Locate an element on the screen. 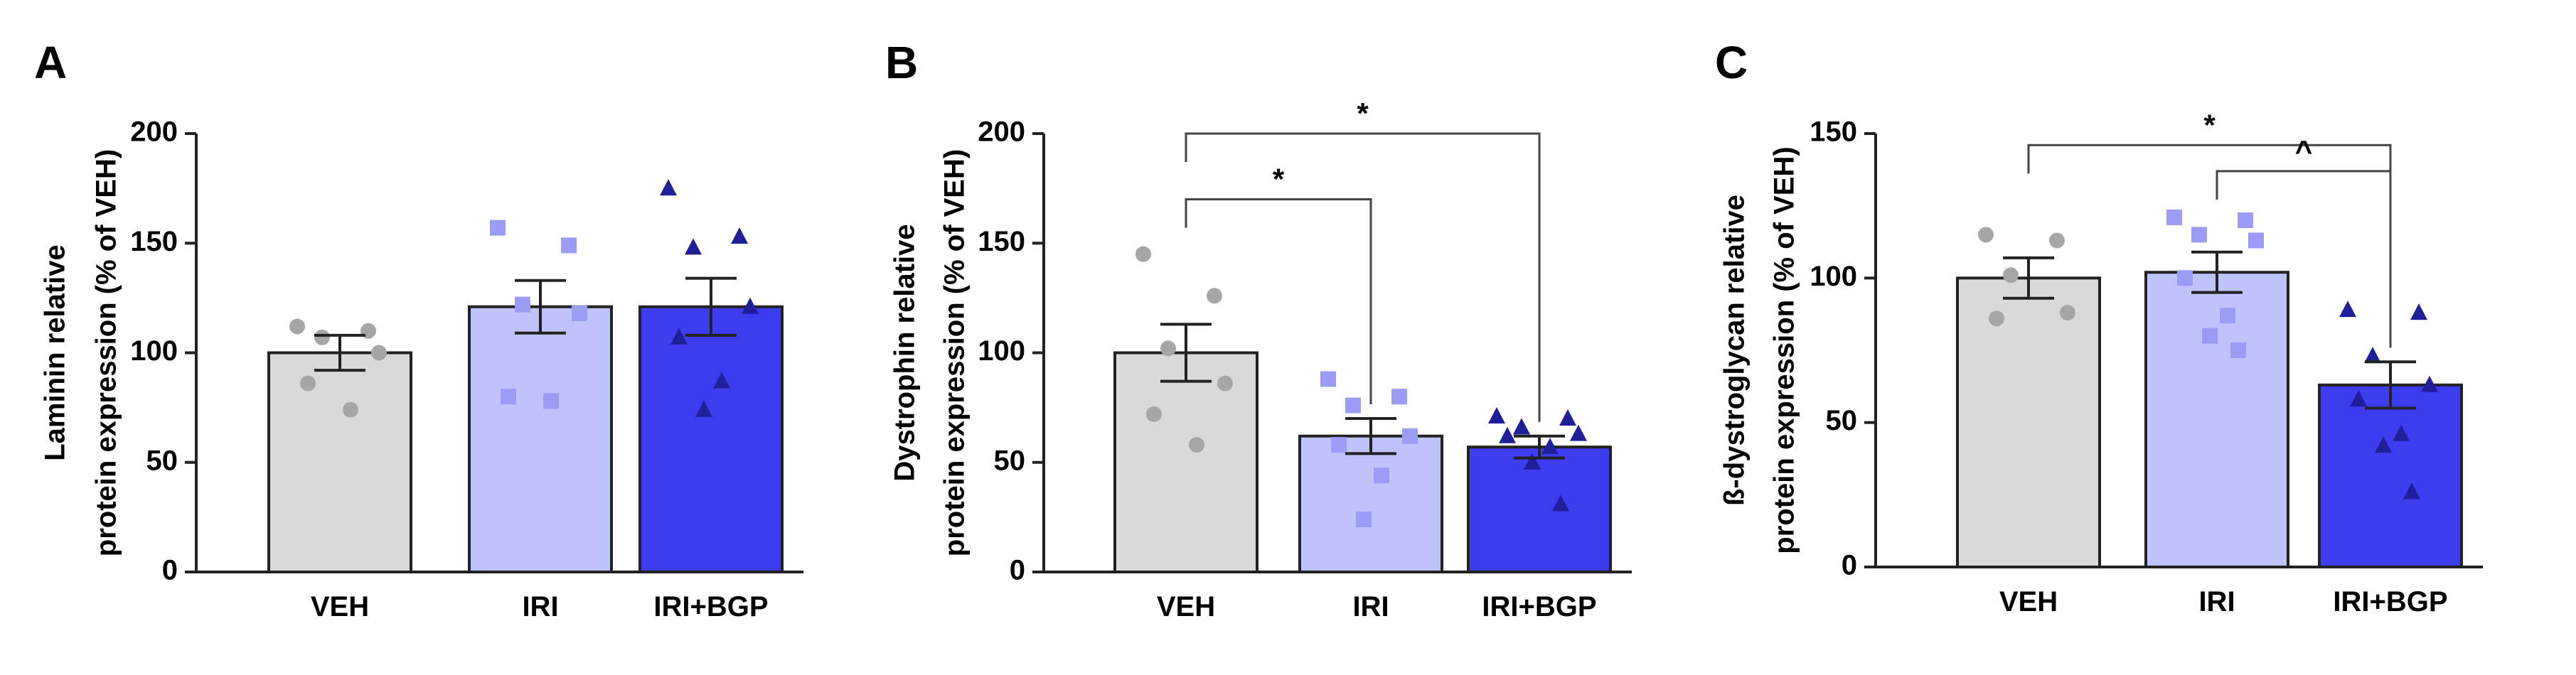 This screenshot has width=2576, height=675. panel-label: A is located at coordinates (50, 62).